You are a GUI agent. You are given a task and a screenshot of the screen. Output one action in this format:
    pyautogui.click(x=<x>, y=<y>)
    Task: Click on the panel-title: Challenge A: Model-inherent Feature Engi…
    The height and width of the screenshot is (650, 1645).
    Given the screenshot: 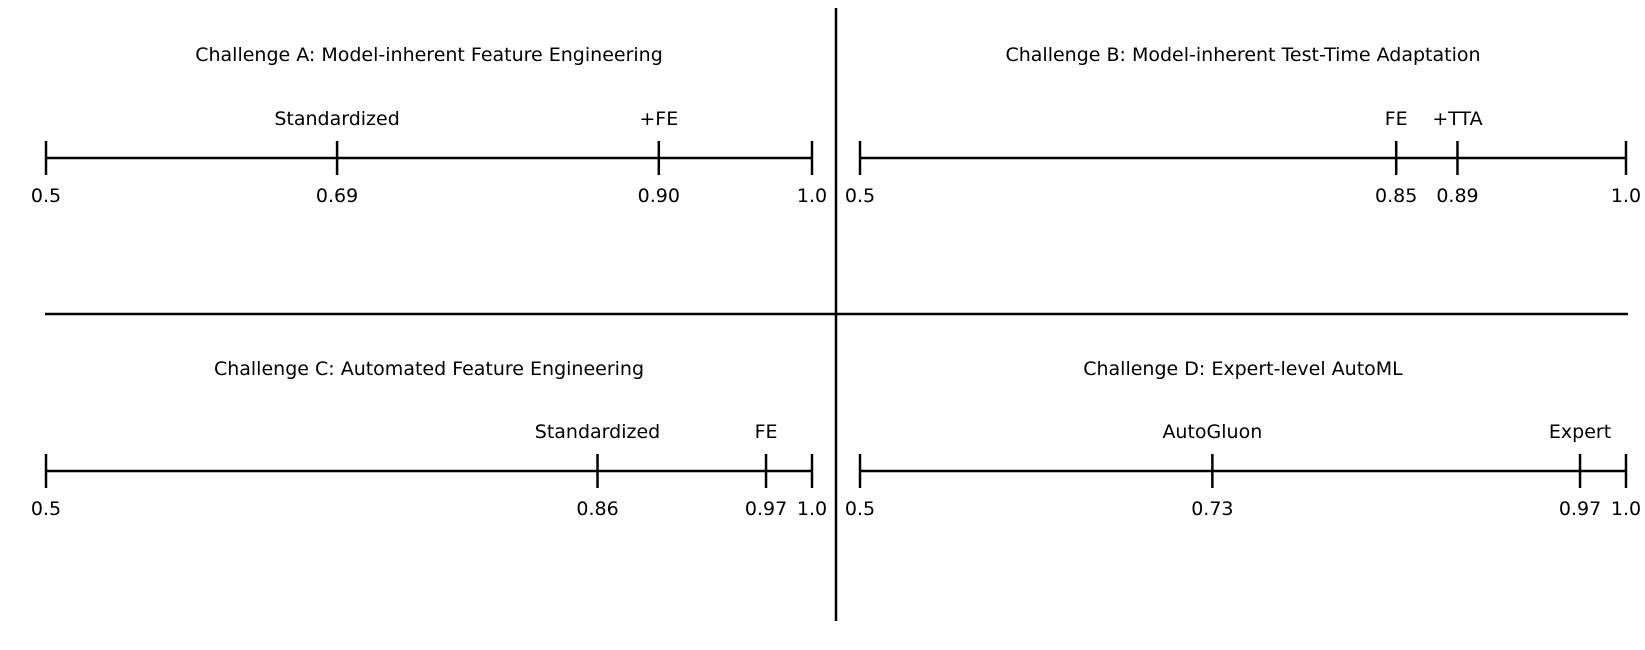 What is the action you would take?
    pyautogui.click(x=429, y=55)
    